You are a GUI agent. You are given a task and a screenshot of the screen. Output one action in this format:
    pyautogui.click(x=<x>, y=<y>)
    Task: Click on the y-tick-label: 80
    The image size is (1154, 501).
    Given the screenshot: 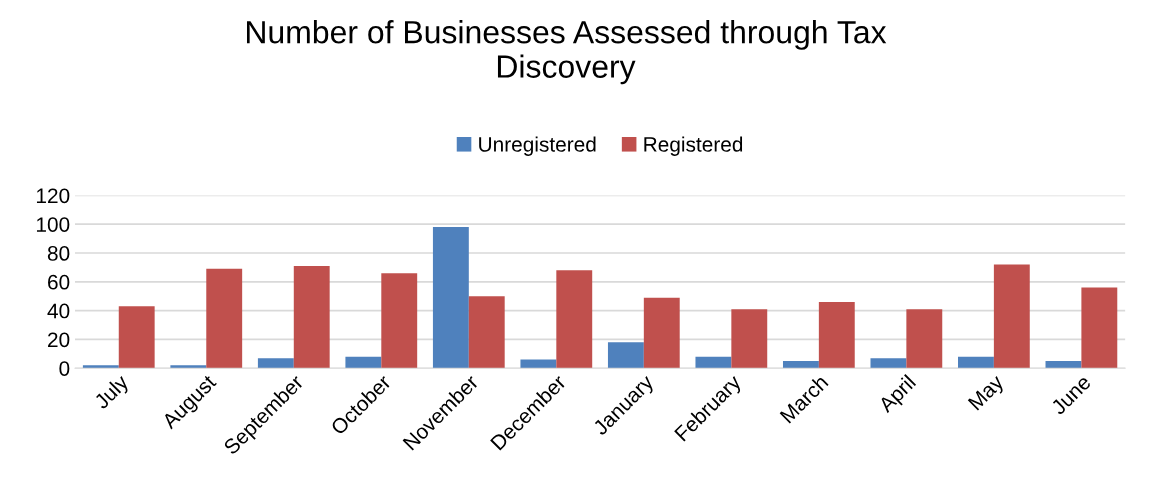 What is the action you would take?
    pyautogui.click(x=58, y=253)
    